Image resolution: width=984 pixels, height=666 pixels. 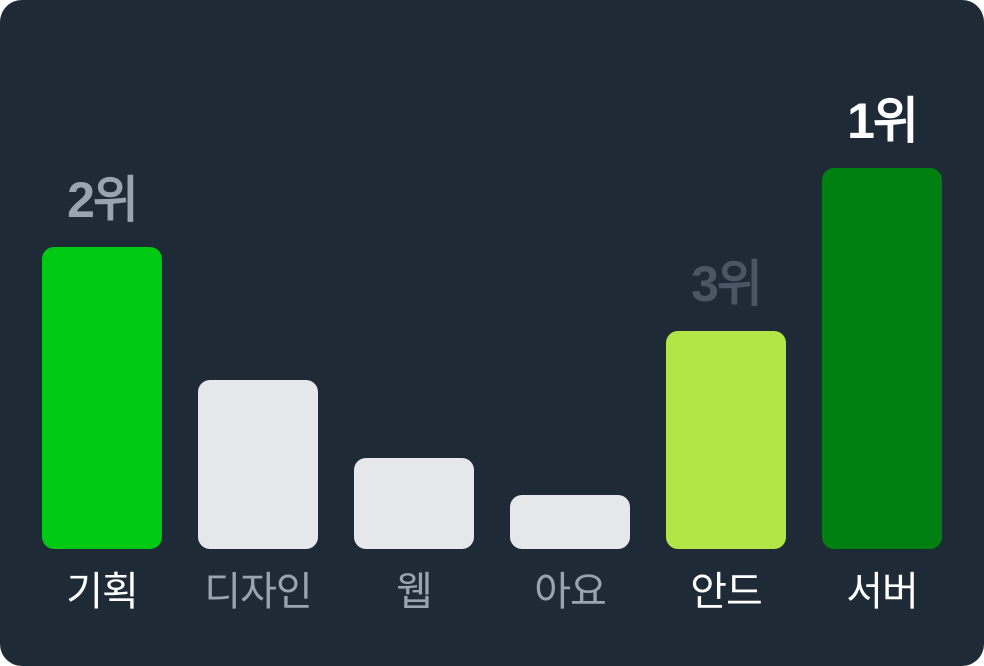 I want to click on category-label-4: 안드, so click(x=726, y=592).